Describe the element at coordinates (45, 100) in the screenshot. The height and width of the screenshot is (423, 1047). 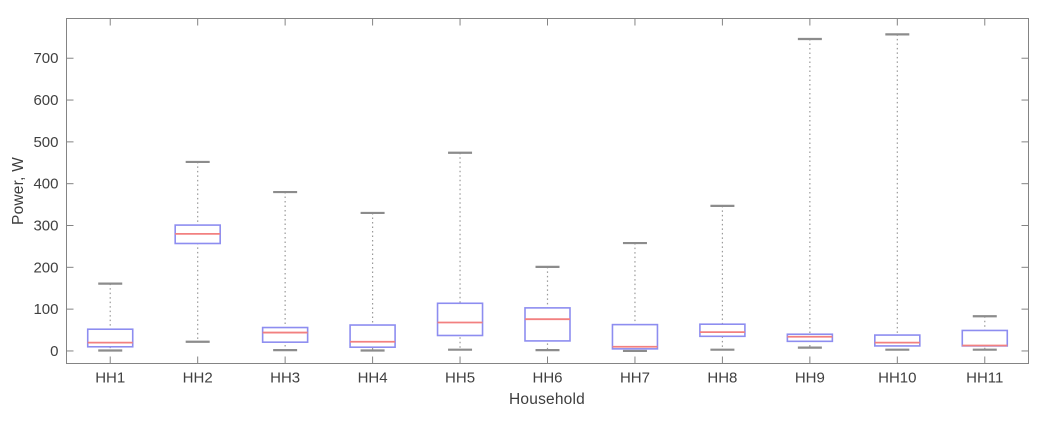
I see `y-tick-label: 600` at that location.